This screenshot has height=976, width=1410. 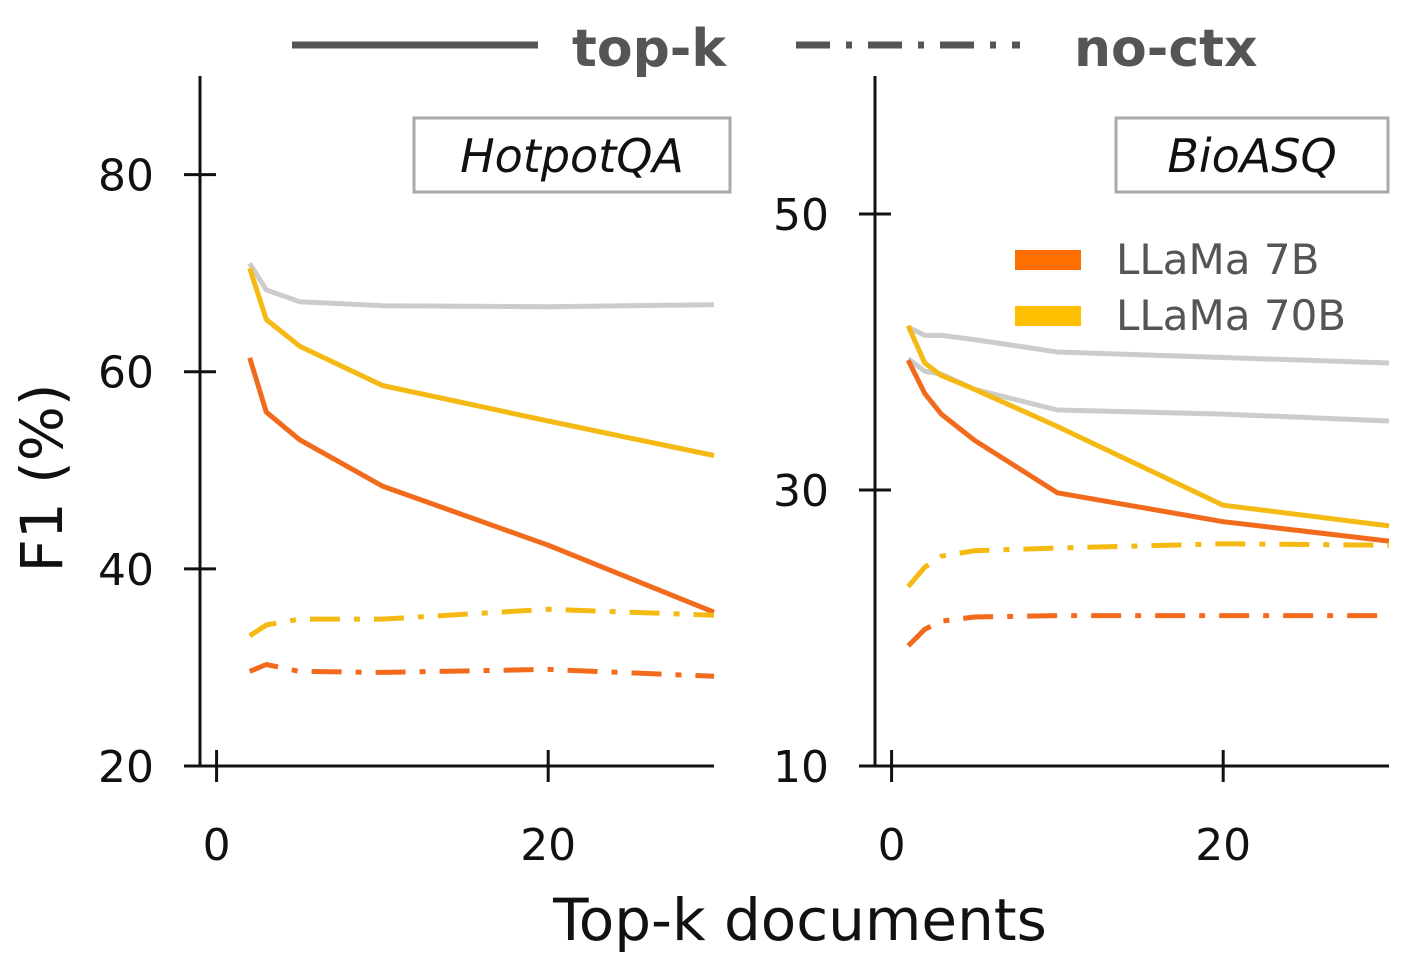 What do you see at coordinates (801, 767) in the screenshot?
I see `y-tick-label-bioasq-10: 10` at bounding box center [801, 767].